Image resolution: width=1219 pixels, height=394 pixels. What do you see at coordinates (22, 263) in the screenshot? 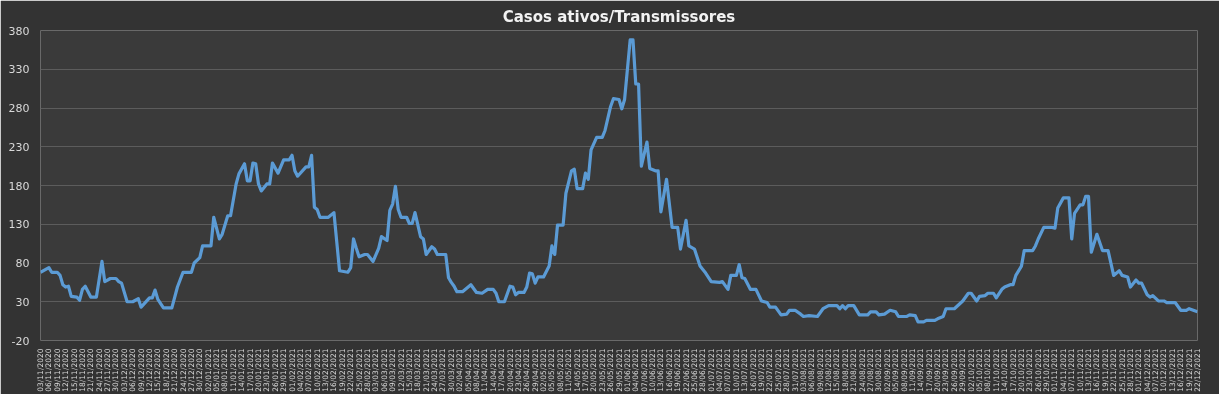
I see `y-tick-label: 80` at bounding box center [22, 263].